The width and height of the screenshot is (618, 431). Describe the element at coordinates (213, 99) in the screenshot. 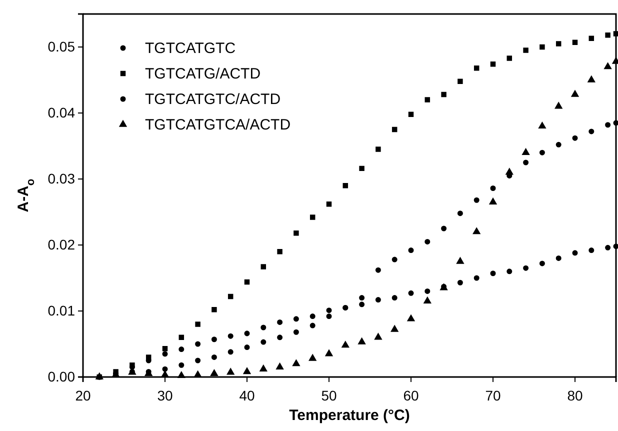

I see `legend-label: TGTCATGTC/ACTD` at that location.